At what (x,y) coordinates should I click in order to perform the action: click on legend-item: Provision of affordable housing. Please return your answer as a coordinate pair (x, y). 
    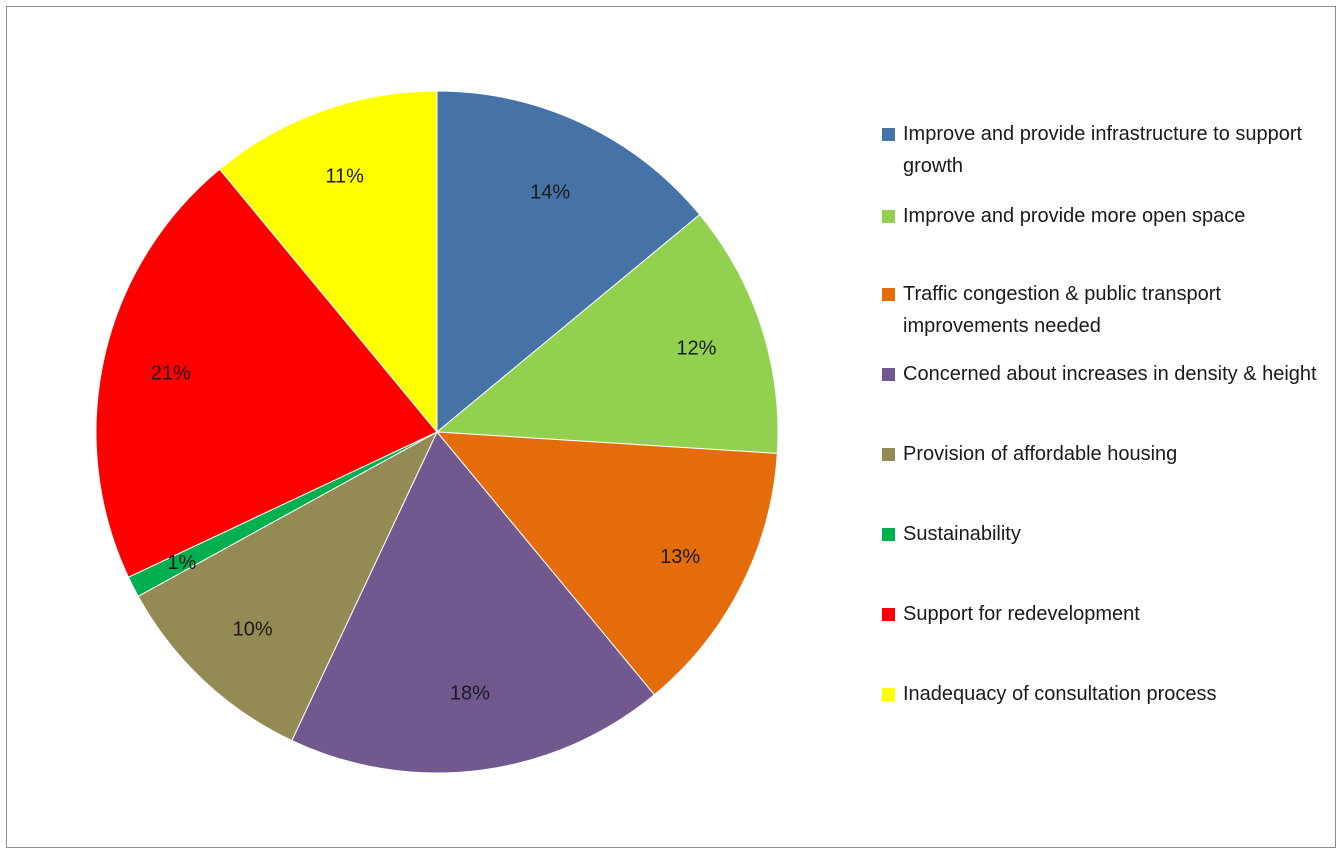
    Looking at the image, I should click on (1107, 454).